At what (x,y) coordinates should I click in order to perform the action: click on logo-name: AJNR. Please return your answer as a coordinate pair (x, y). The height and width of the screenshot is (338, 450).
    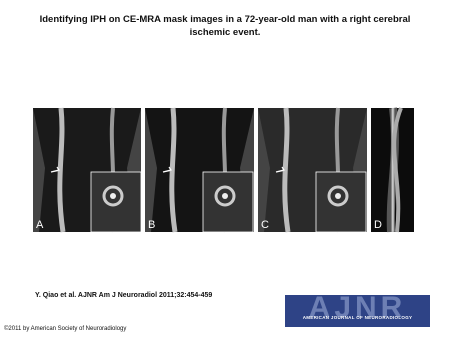
    Looking at the image, I should click on (357, 309).